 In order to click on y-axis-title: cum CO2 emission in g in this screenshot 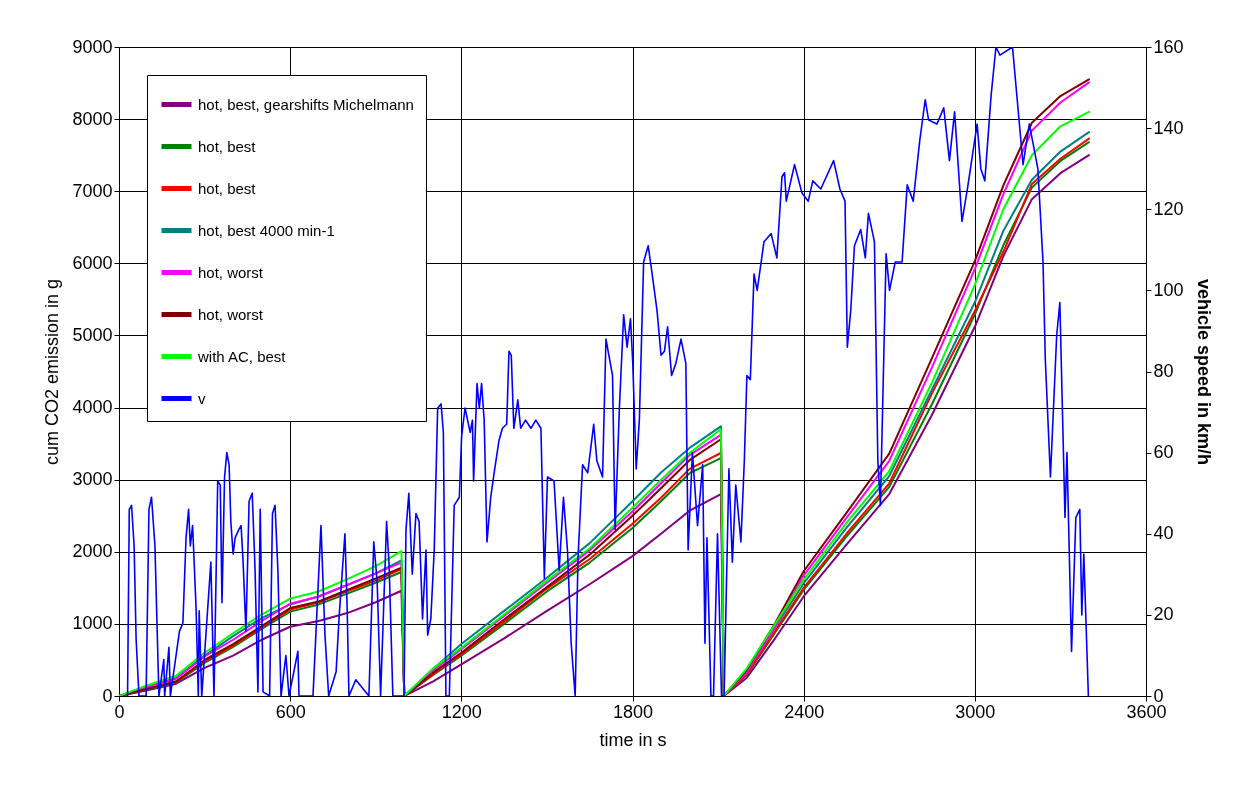, I will do `click(52, 372)`.